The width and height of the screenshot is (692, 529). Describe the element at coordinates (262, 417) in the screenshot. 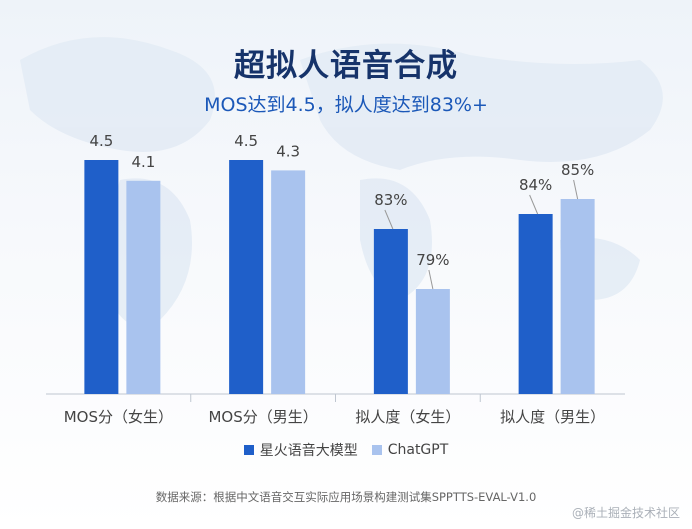

I see `x-tick-label-2: MOS分（男生）` at that location.